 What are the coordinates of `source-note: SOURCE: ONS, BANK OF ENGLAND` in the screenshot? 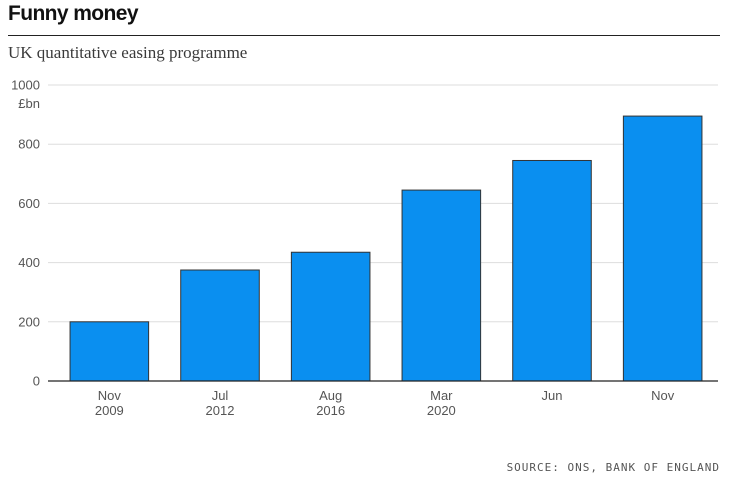 It's located at (613, 467).